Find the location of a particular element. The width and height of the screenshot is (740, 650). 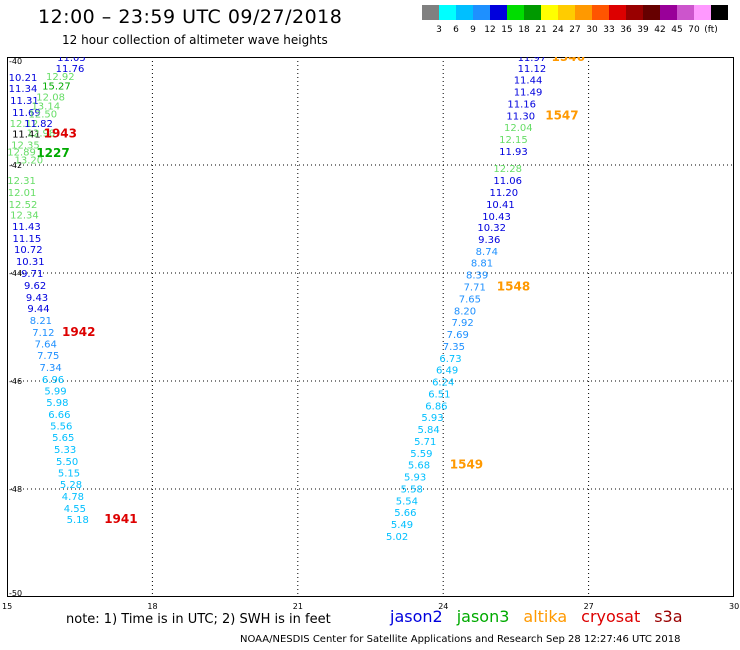

wave-height-value: 7.75 is located at coordinates (48, 356).